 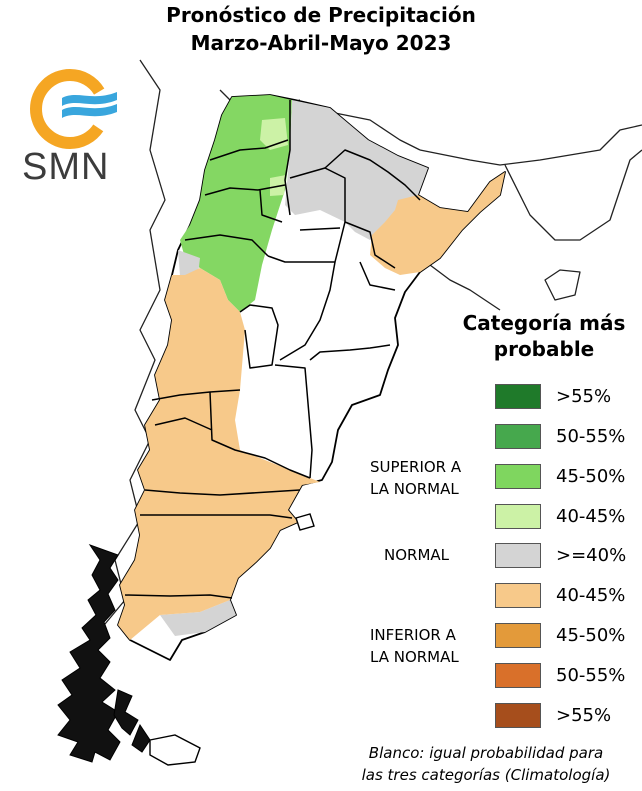 I want to click on region-inferior-northeast, so click(x=437, y=223).